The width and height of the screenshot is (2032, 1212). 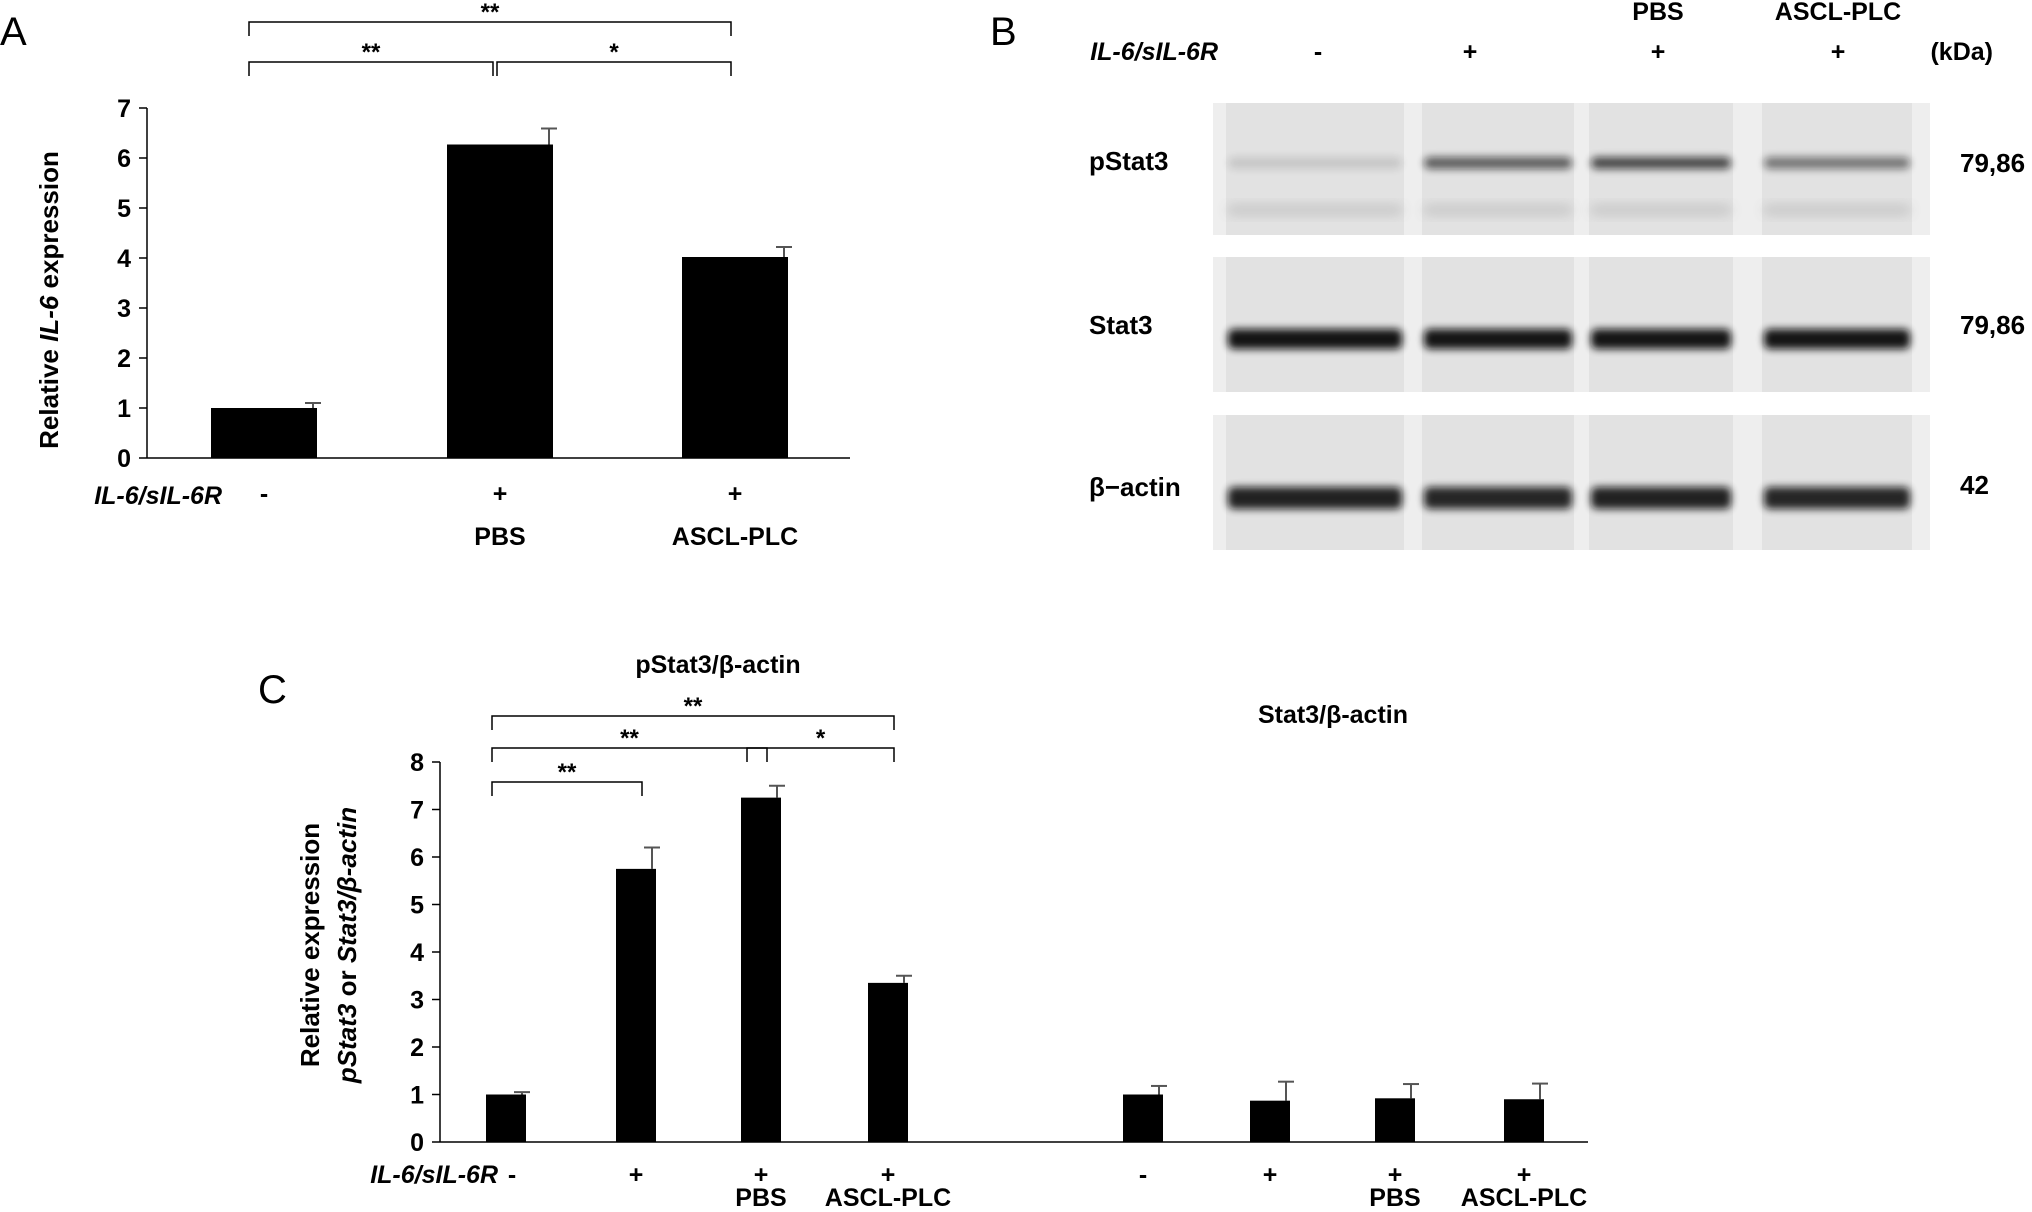 I want to click on panel-c-y-tick-label: 1, so click(x=417, y=1096).